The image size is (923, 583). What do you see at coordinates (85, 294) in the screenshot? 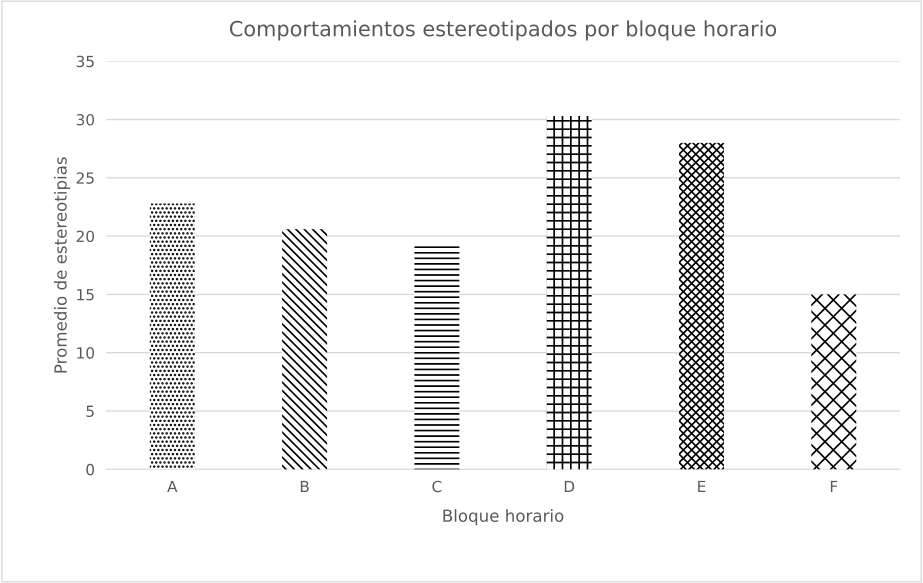
I see `y-tick-label: 15` at bounding box center [85, 294].